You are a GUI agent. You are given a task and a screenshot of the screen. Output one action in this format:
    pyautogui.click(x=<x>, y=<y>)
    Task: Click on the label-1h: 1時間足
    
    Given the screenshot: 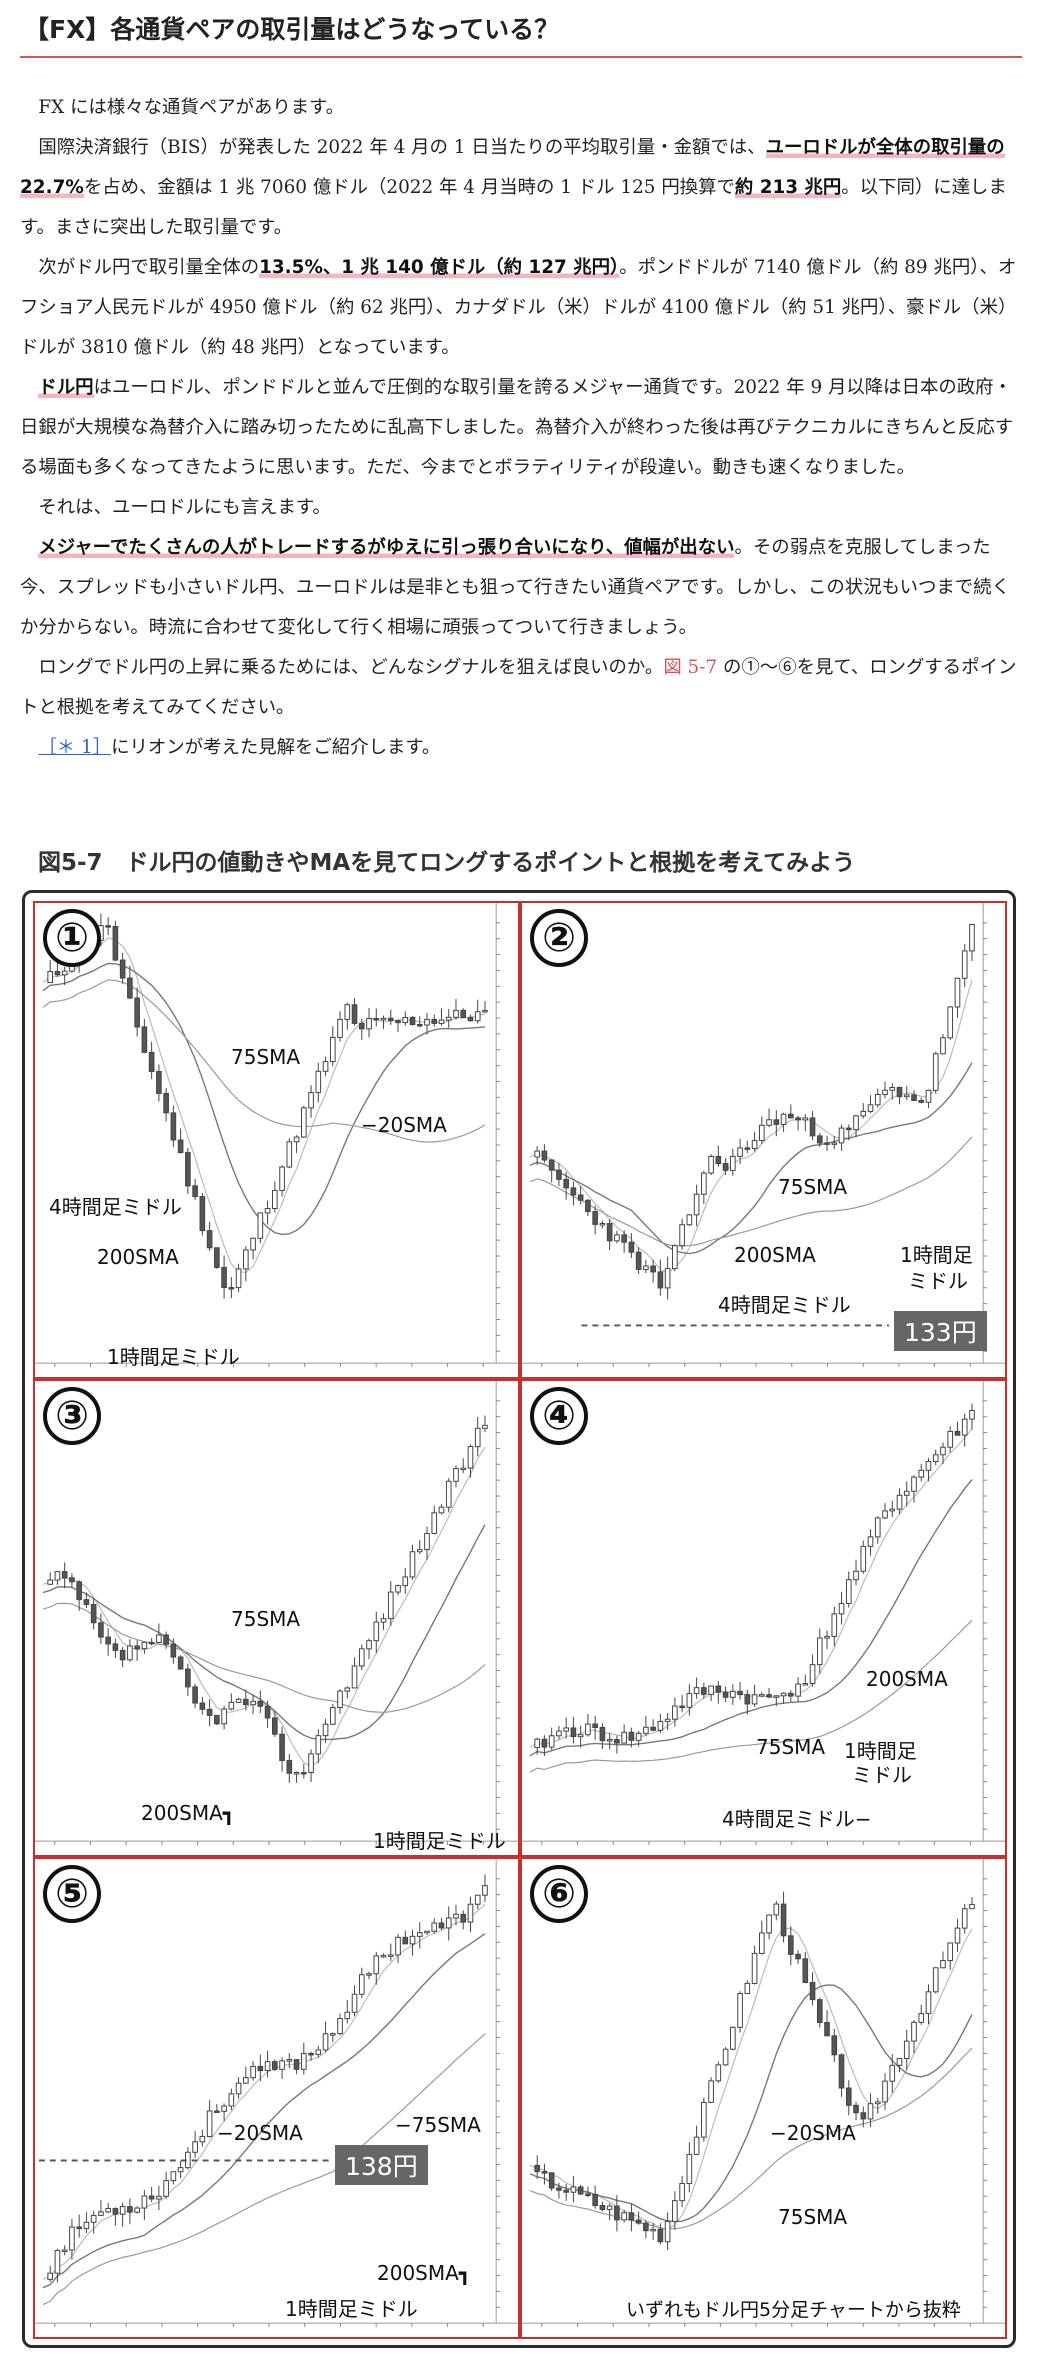 What is the action you would take?
    pyautogui.click(x=936, y=1255)
    